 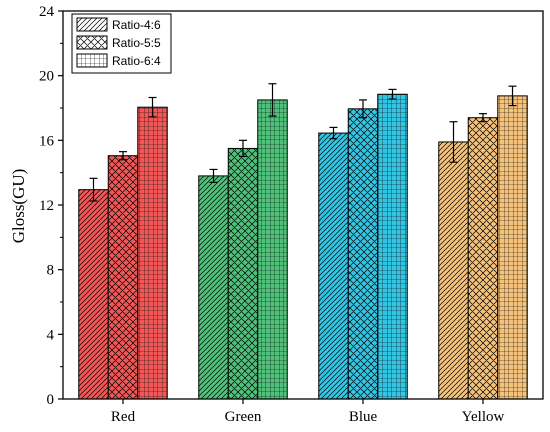 I want to click on x-tick-label-blue: Blue, so click(x=363, y=417).